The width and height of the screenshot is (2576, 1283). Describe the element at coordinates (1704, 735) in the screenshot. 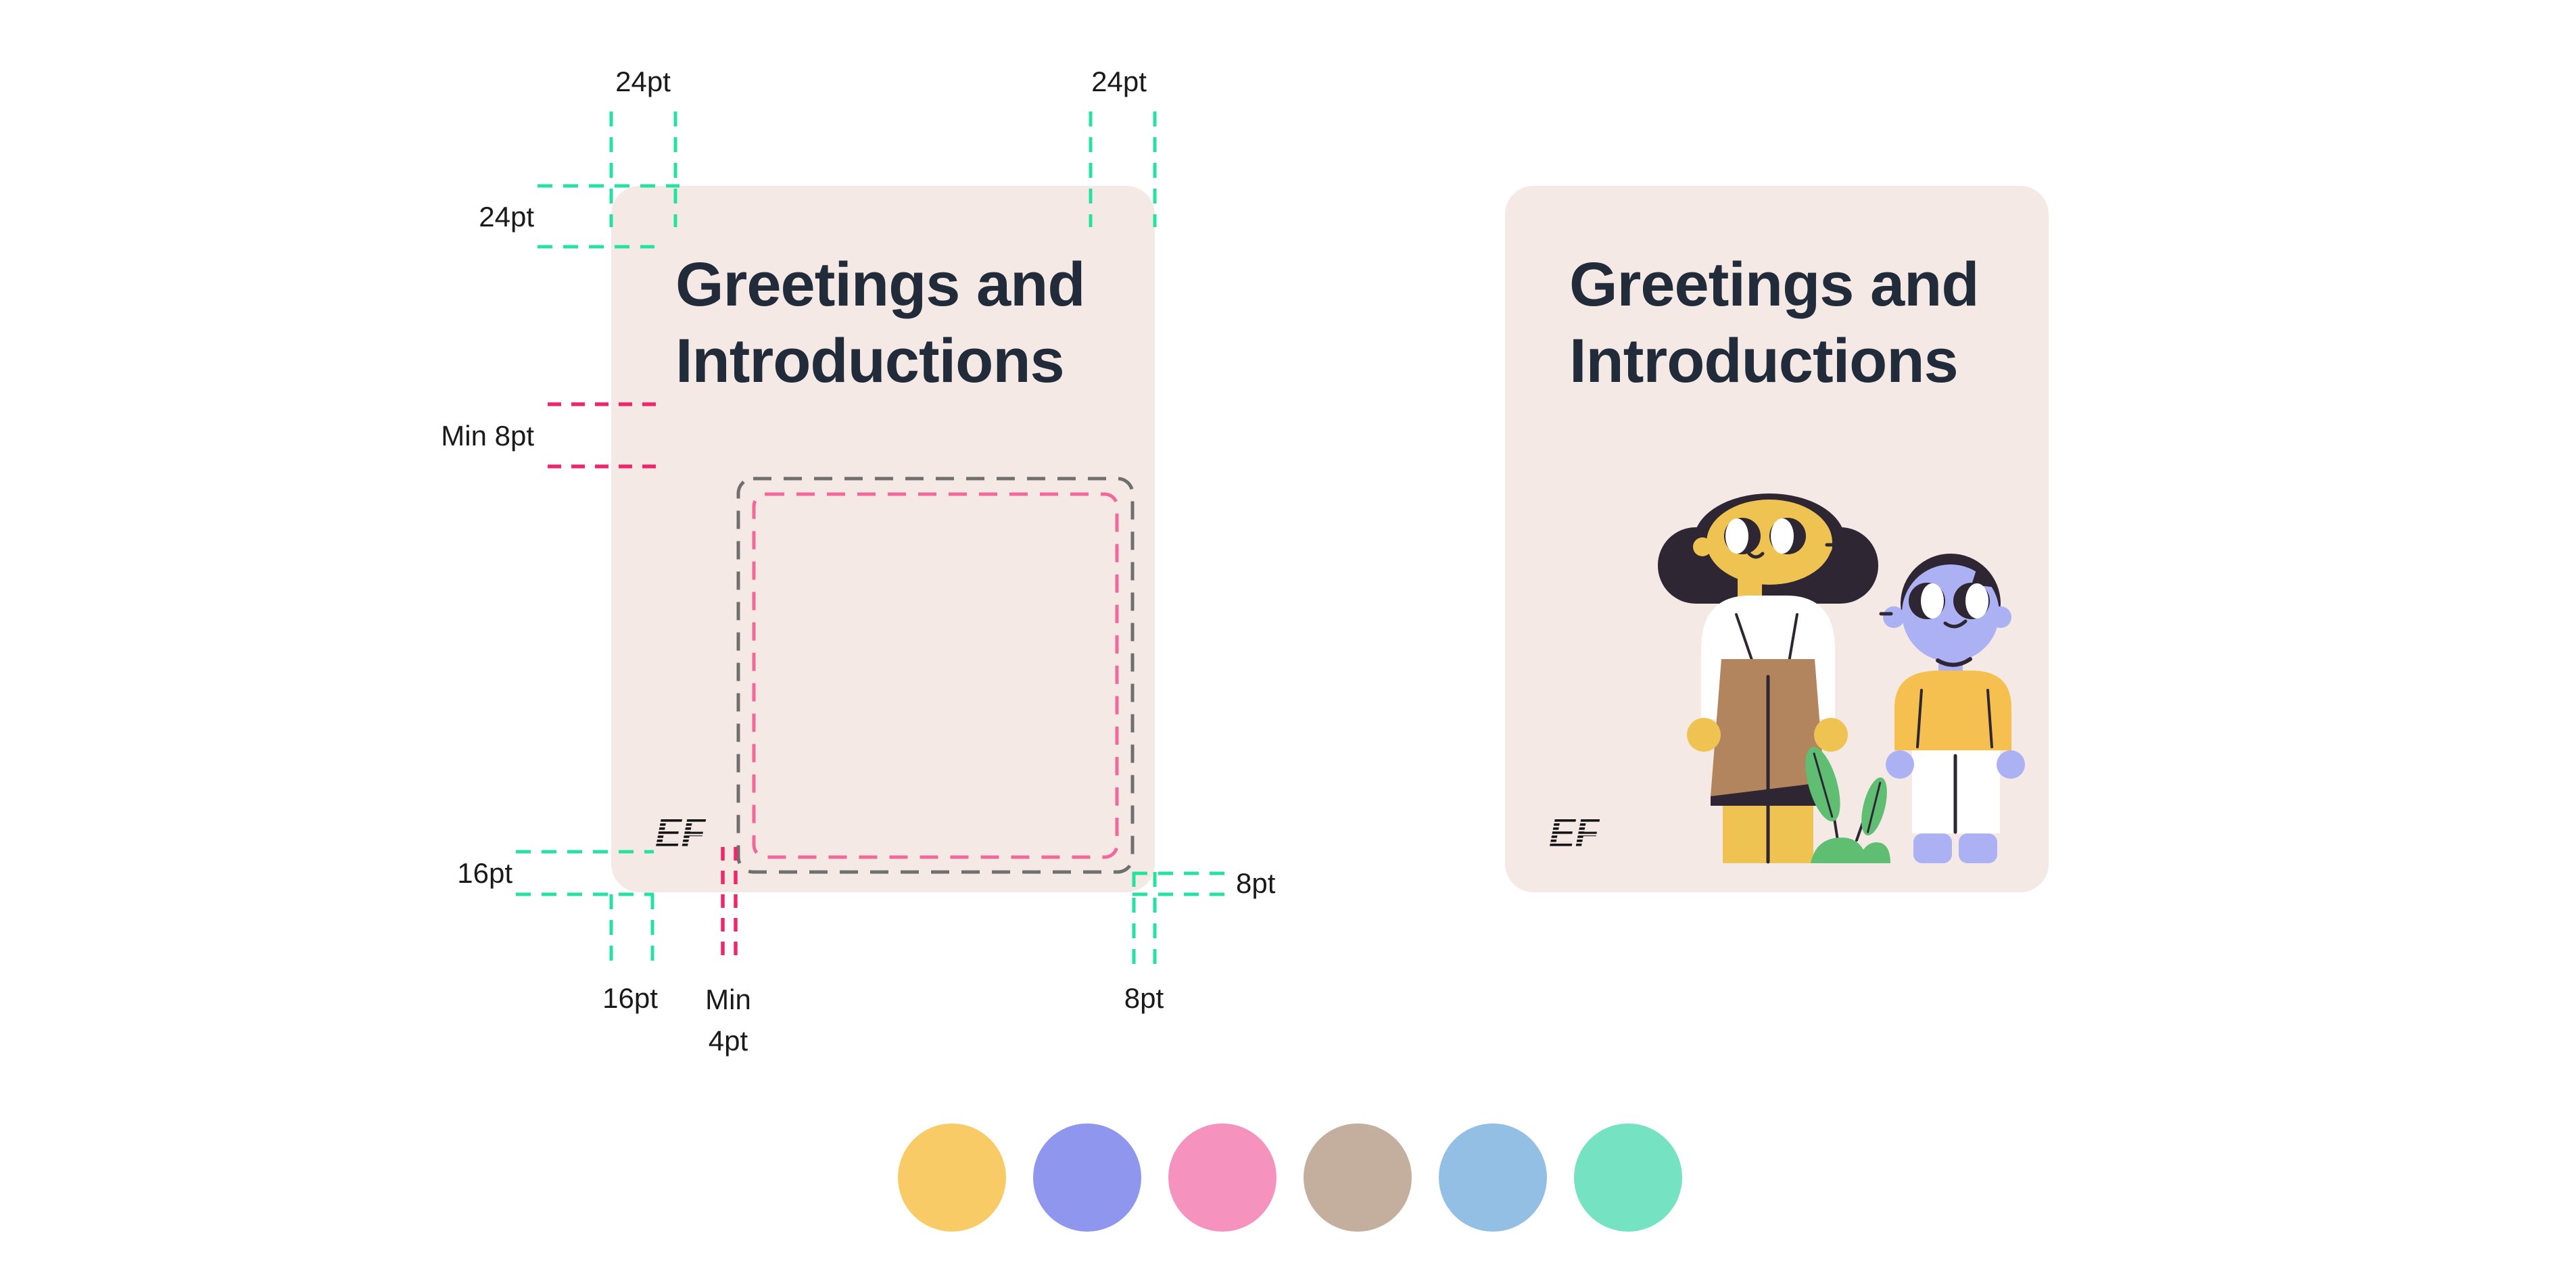

I see `woman-left-hand` at that location.